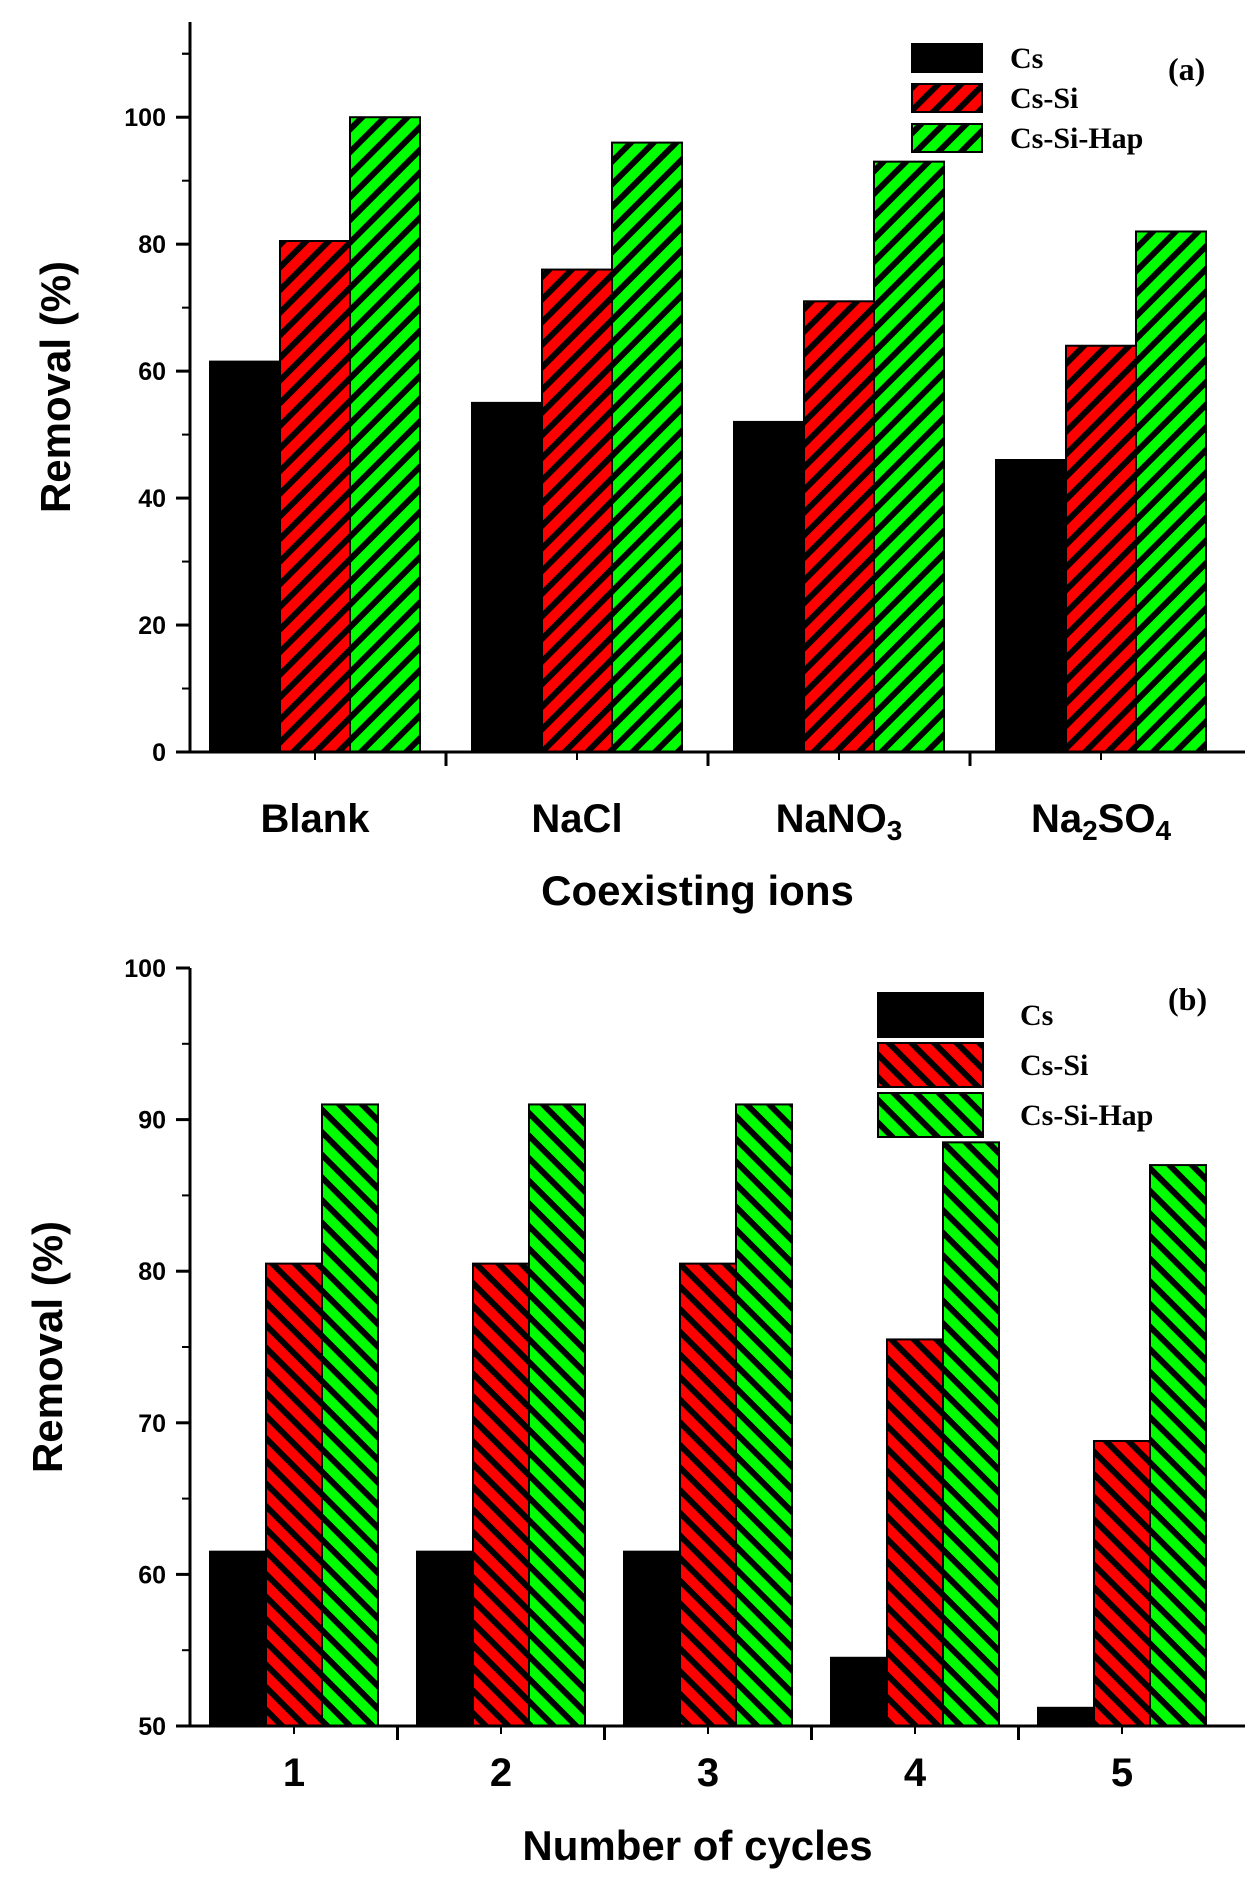  Describe the element at coordinates (915, 1773) in the screenshot. I see `x-category-label-b-4: 4` at that location.